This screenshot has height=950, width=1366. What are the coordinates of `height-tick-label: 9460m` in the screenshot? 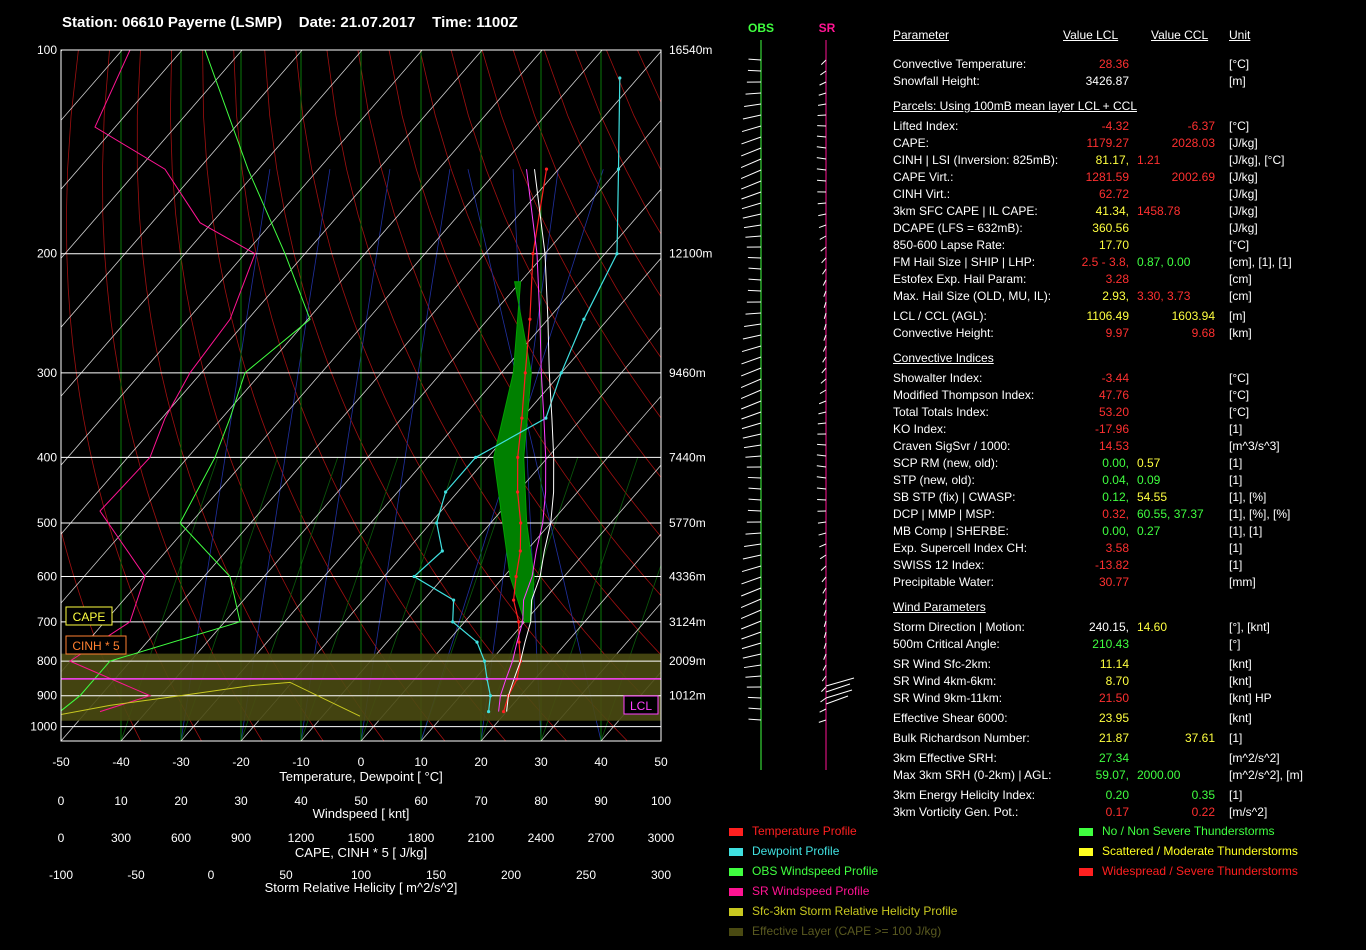 It's located at (687, 373).